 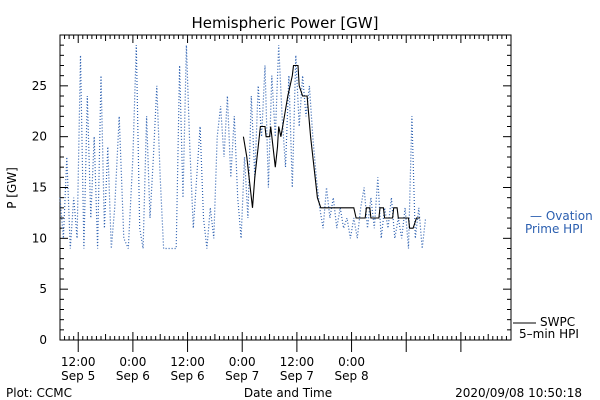 I want to click on swpc-series-line, so click(x=331, y=146).